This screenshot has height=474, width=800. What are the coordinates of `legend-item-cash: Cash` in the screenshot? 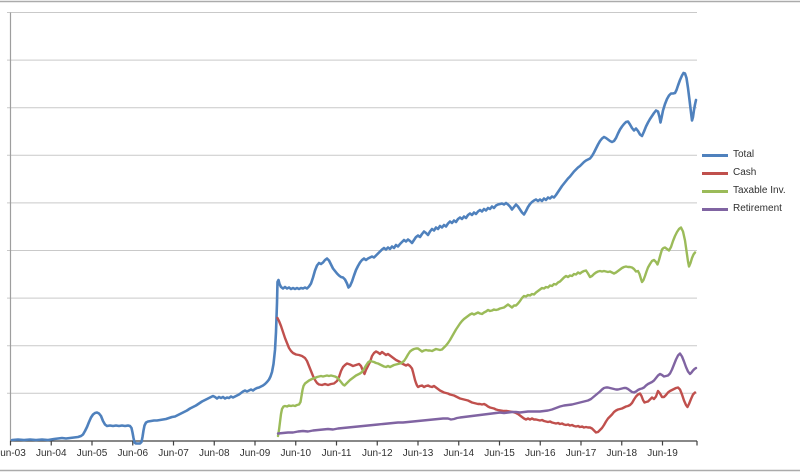 It's located at (729, 173).